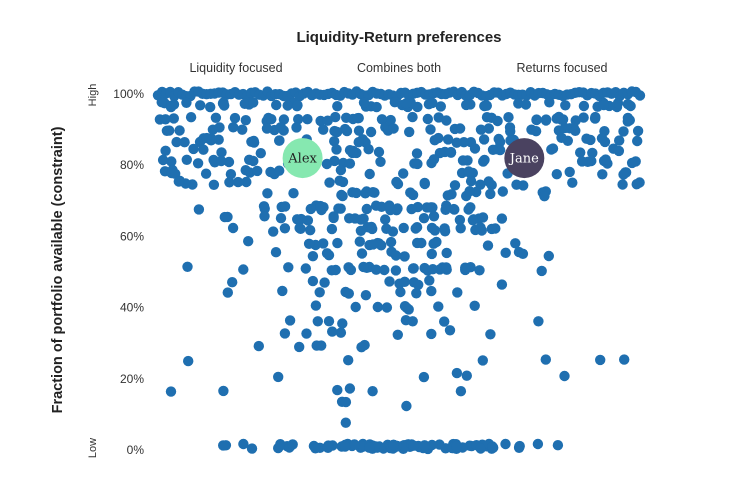 The width and height of the screenshot is (750, 490). What do you see at coordinates (523, 159) in the screenshot?
I see `highlight-label: Jane` at bounding box center [523, 159].